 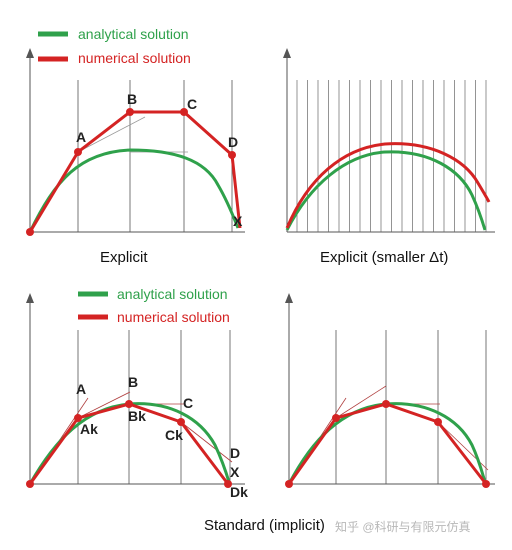 I want to click on caption-standard: Standard (implicit), so click(x=264, y=525).